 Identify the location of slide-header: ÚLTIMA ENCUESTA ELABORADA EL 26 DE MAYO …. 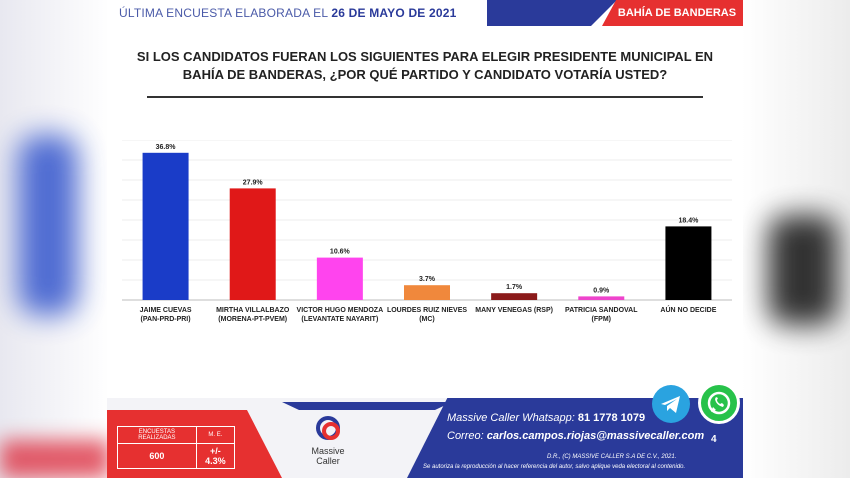
(425, 13).